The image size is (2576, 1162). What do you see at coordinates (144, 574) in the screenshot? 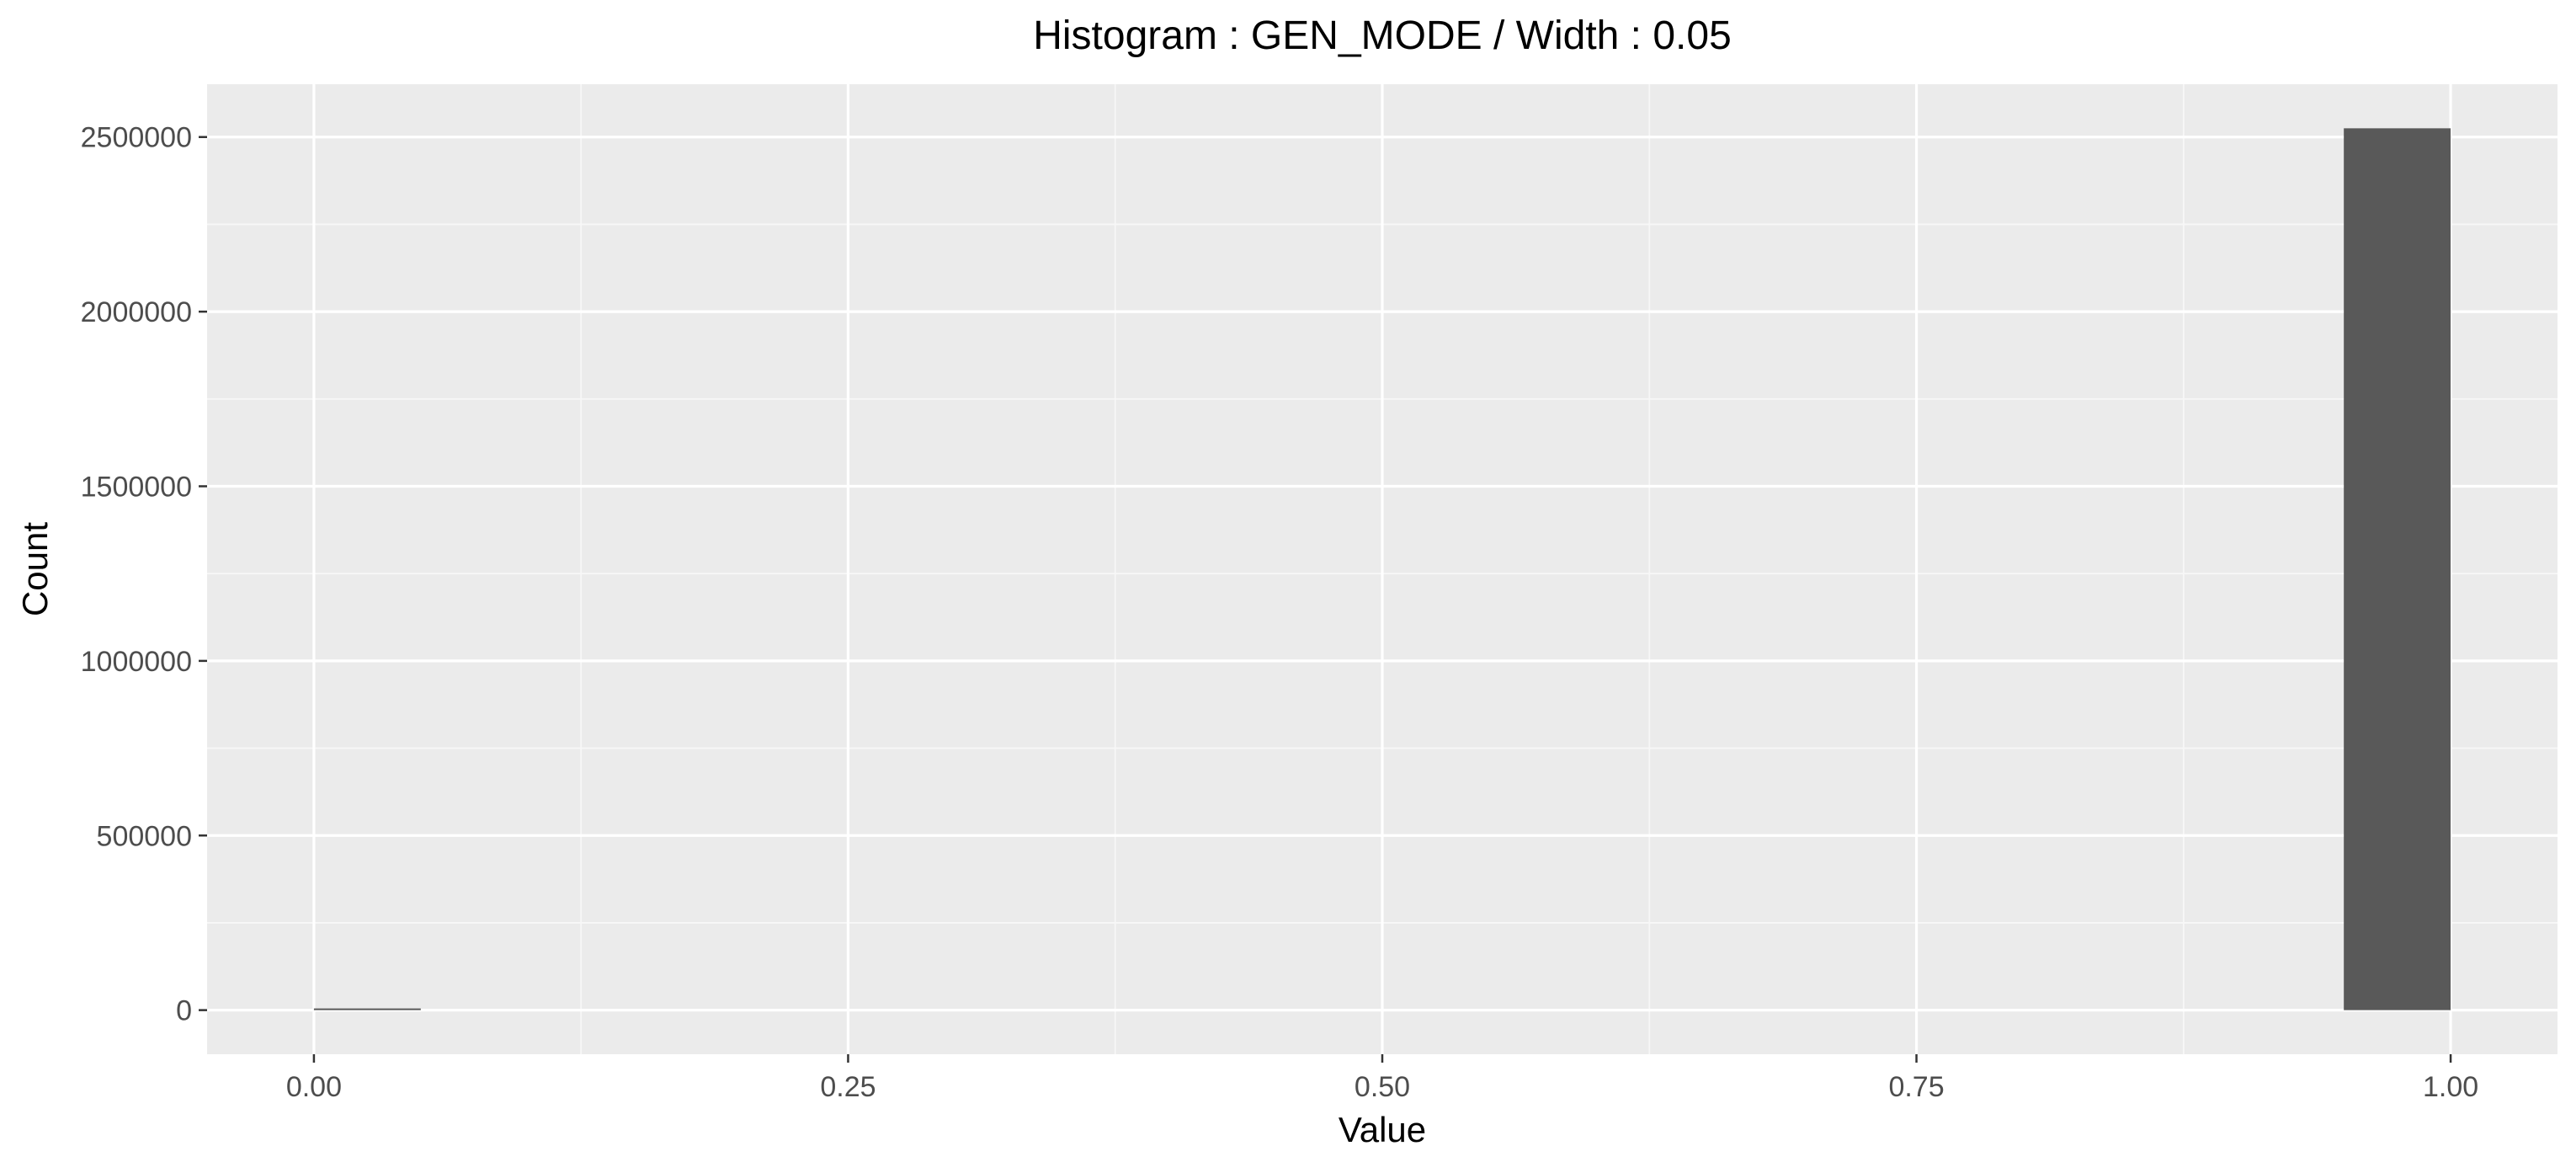
I see `y-axis: 0 500000 1000000 1500000 2000000 2500000` at bounding box center [144, 574].